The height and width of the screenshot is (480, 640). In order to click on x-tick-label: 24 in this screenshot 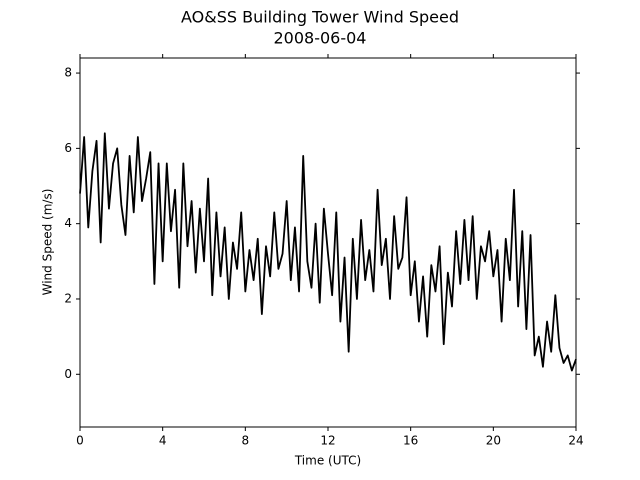, I will do `click(575, 441)`.